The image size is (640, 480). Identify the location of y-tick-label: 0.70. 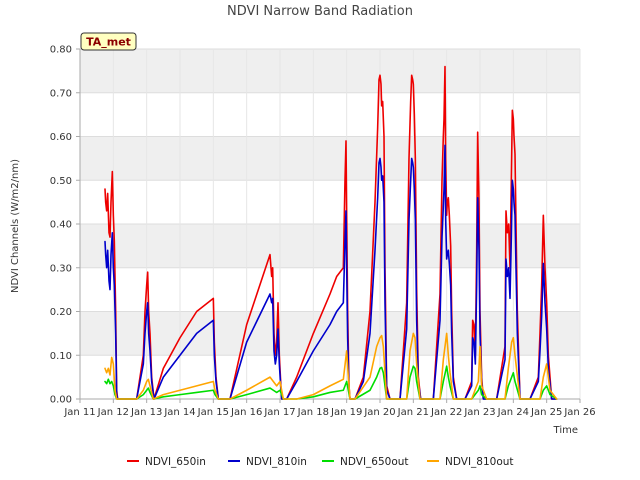
(61, 93).